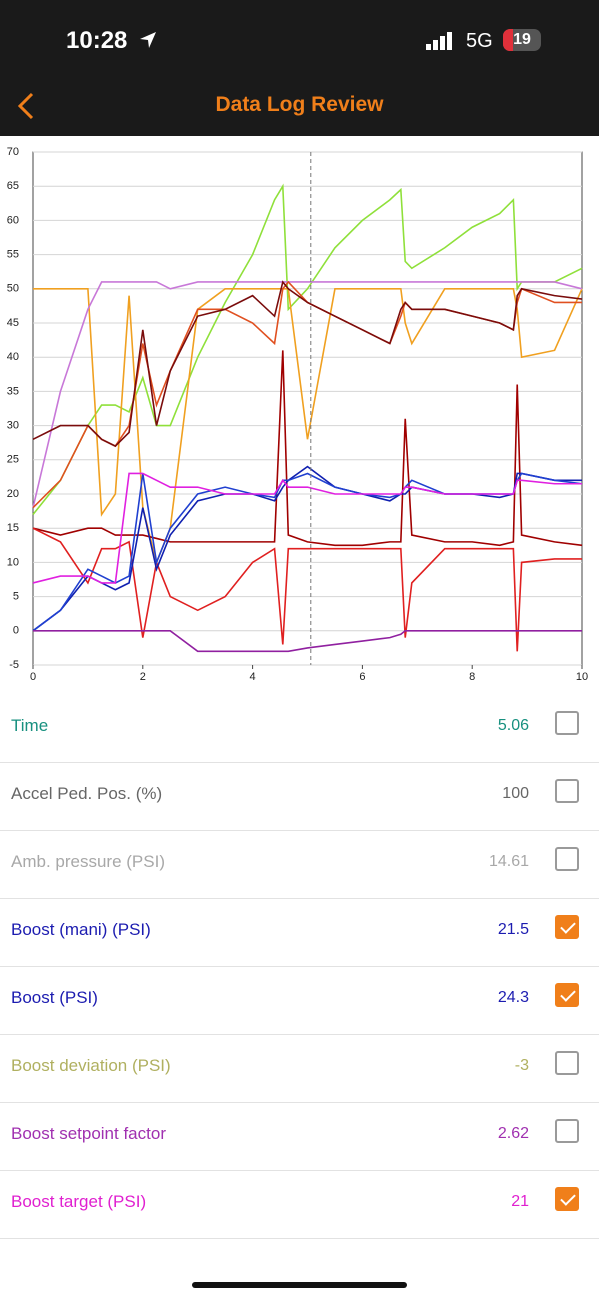  Describe the element at coordinates (508, 861) in the screenshot. I see `channel-value: 14.61` at that location.